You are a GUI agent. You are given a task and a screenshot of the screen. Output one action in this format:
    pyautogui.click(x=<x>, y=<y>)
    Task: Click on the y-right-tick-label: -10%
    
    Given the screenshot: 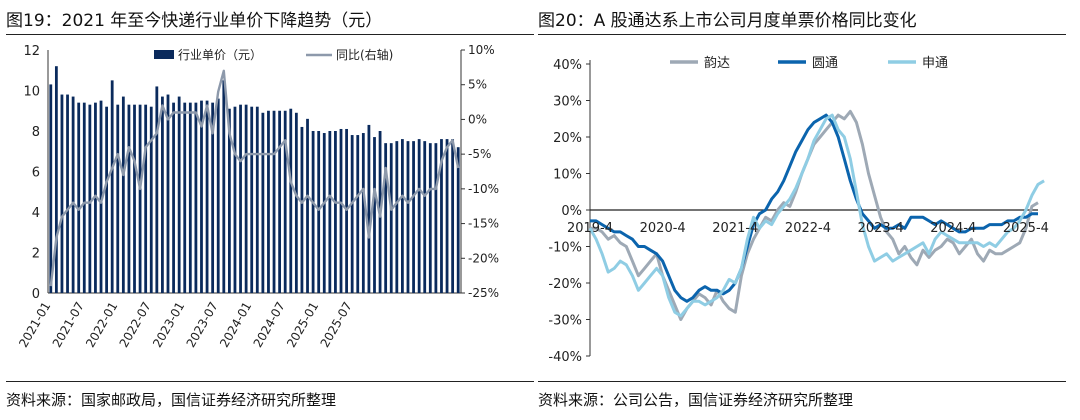 What is the action you would take?
    pyautogui.click(x=483, y=189)
    